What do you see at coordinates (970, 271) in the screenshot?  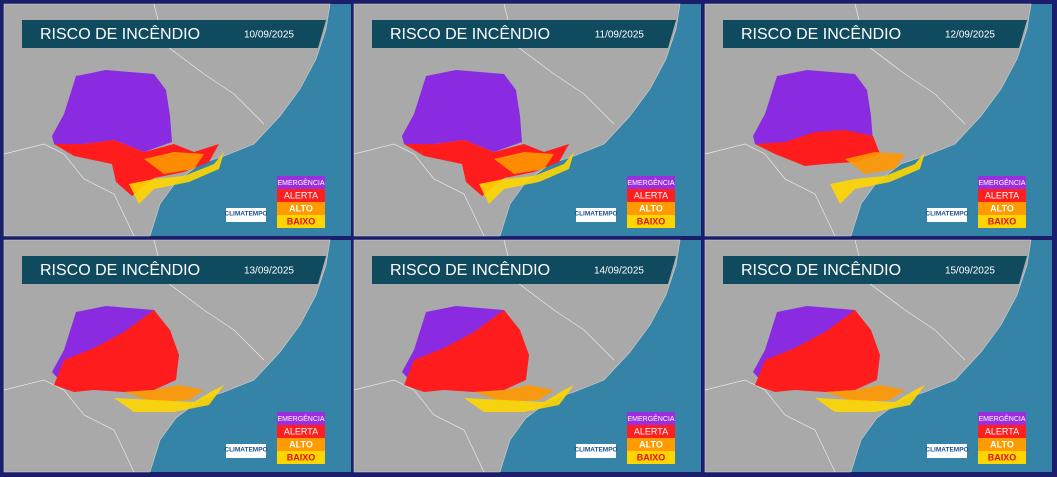 I see `panel-date: 15/09/2025` at bounding box center [970, 271].